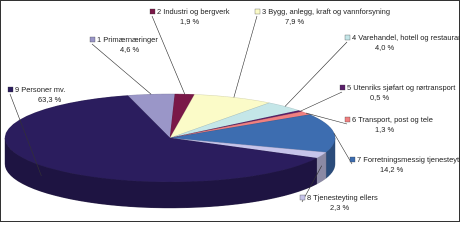 This screenshot has width=460, height=240. Describe the element at coordinates (295, 21) in the screenshot. I see `value-label: 7,9 %` at that location.